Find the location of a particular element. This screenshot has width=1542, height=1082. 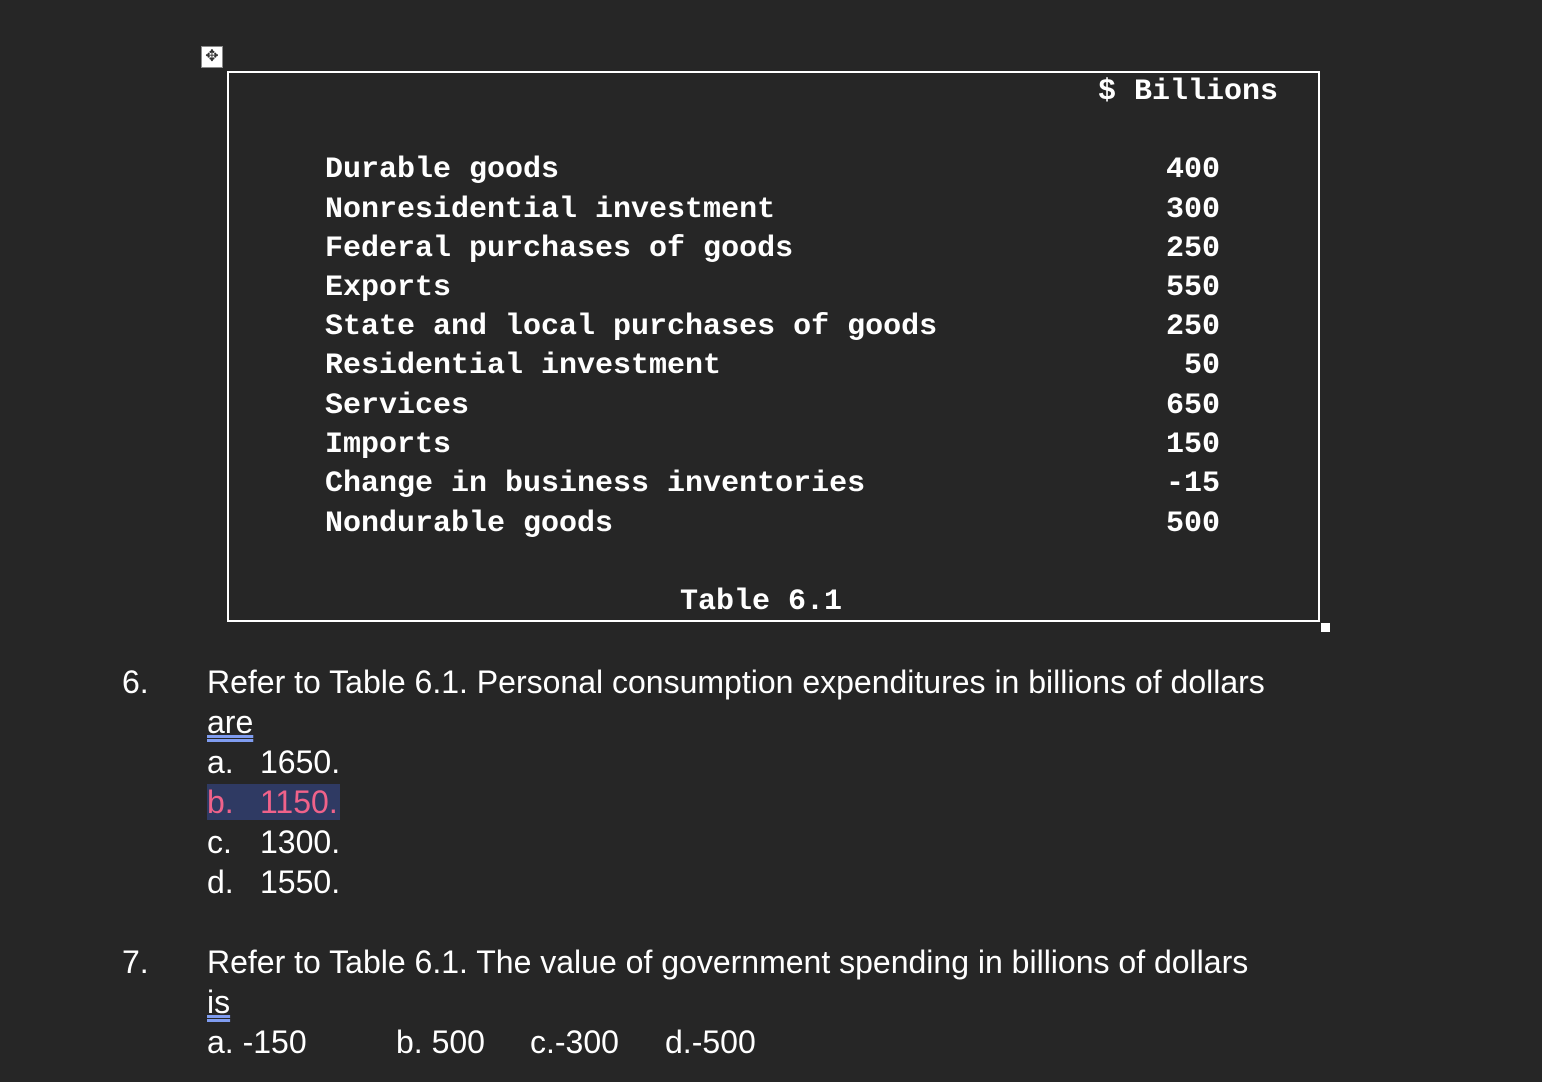

table-row-value: 400 is located at coordinates (1192, 170).